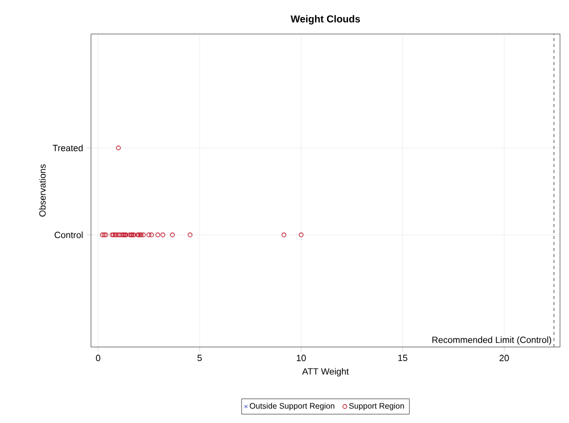  I want to click on legend-label: Support Region, so click(376, 406).